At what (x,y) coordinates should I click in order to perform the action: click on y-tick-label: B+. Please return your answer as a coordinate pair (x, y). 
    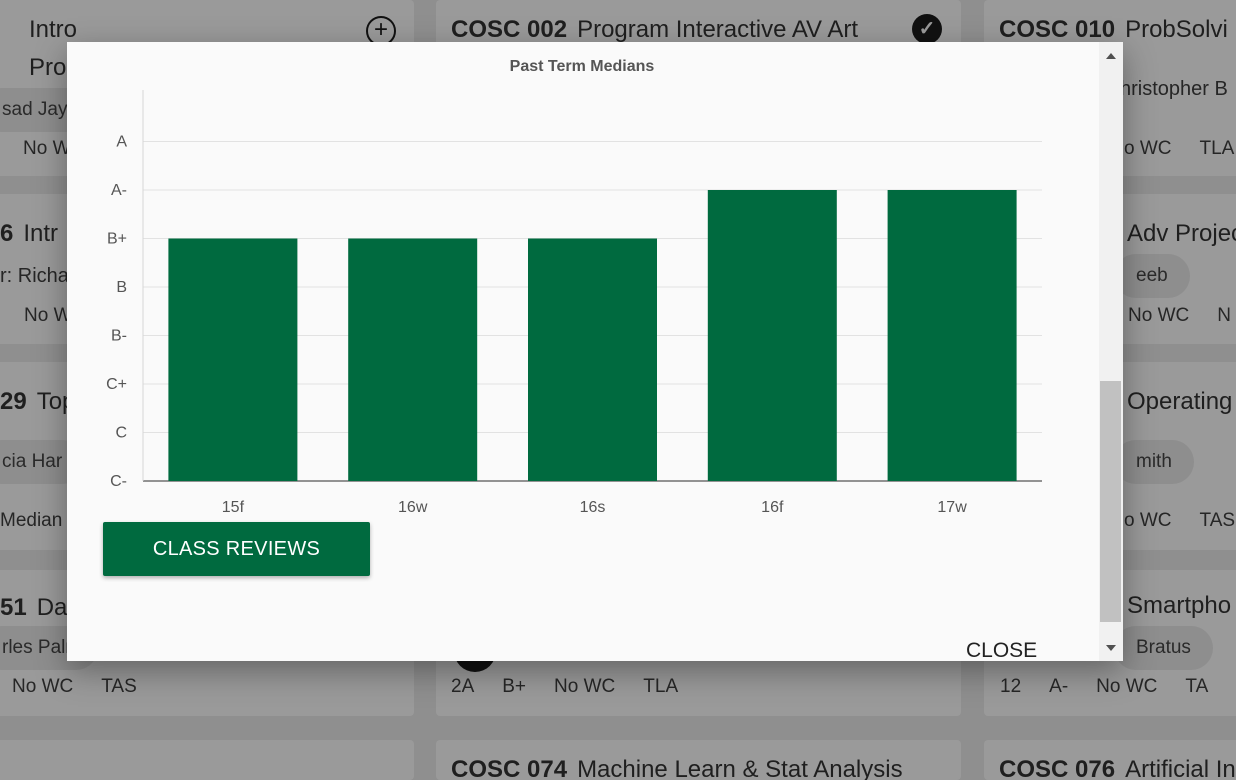
    Looking at the image, I should click on (117, 239).